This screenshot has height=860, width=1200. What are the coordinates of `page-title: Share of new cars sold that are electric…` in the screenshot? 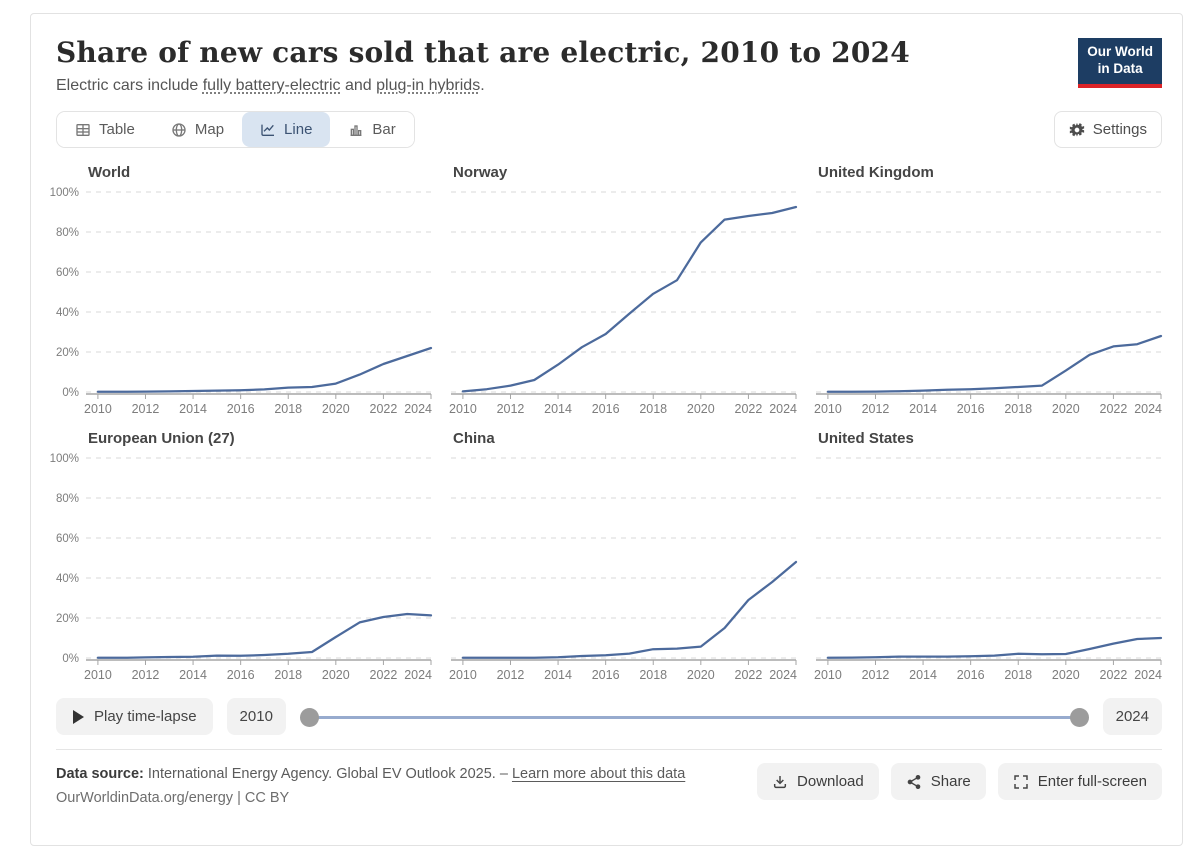 It's located at (483, 52).